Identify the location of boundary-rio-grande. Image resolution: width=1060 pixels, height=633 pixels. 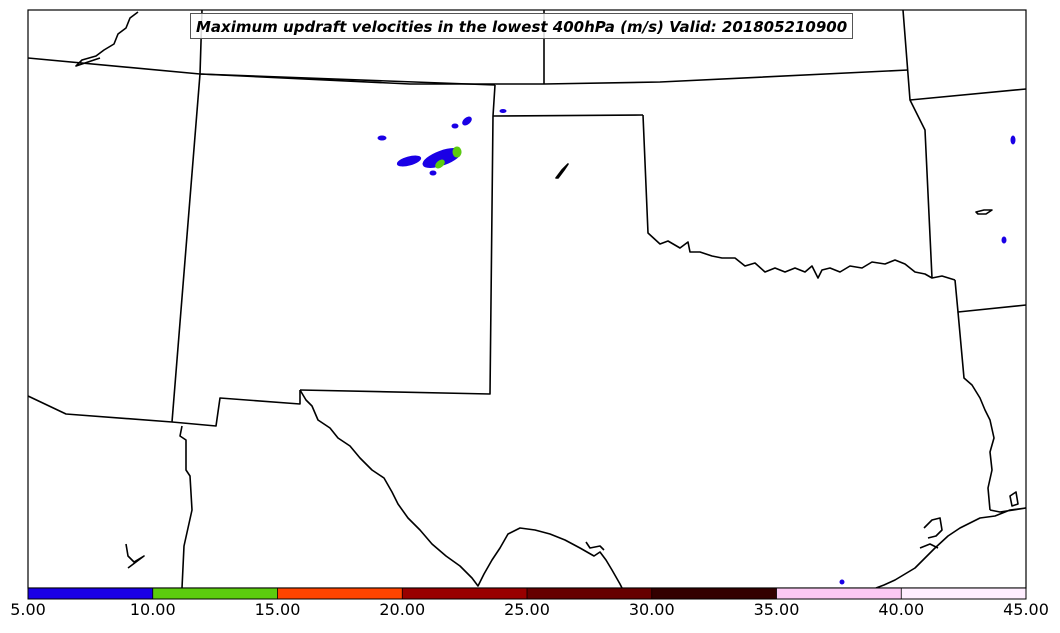
(461, 489).